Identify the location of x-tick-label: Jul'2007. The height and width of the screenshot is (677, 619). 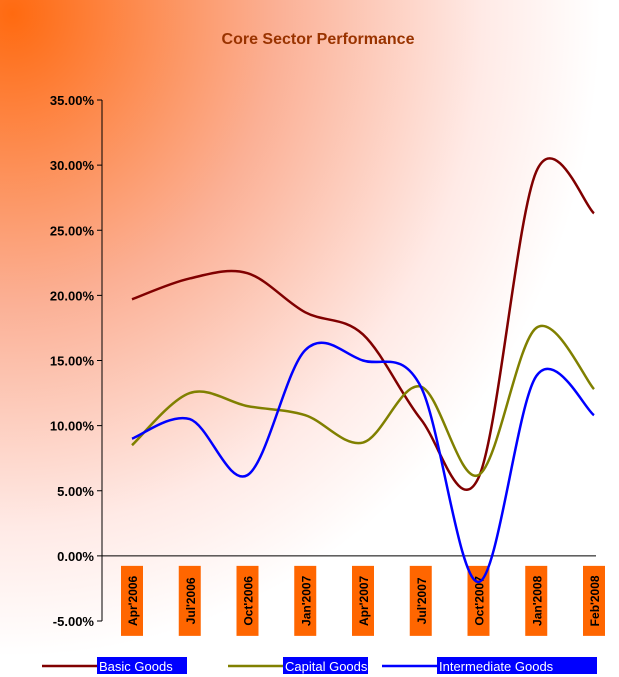
(422, 600).